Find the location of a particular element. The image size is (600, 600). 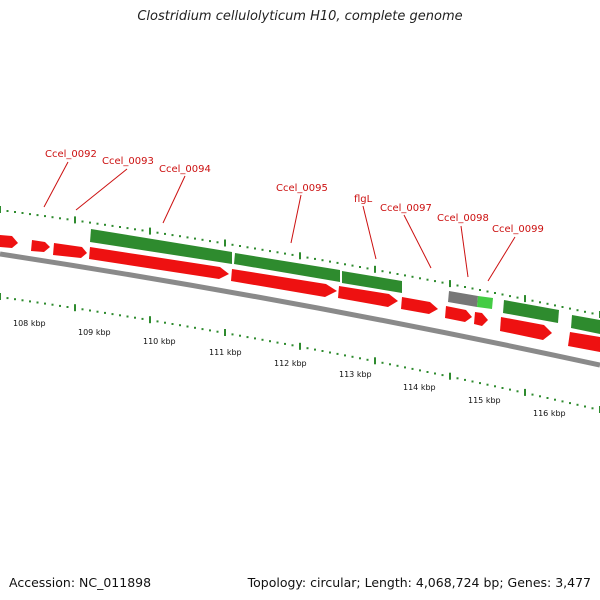

reverse-gene-ccel-0098b is located at coordinates (458, 314).